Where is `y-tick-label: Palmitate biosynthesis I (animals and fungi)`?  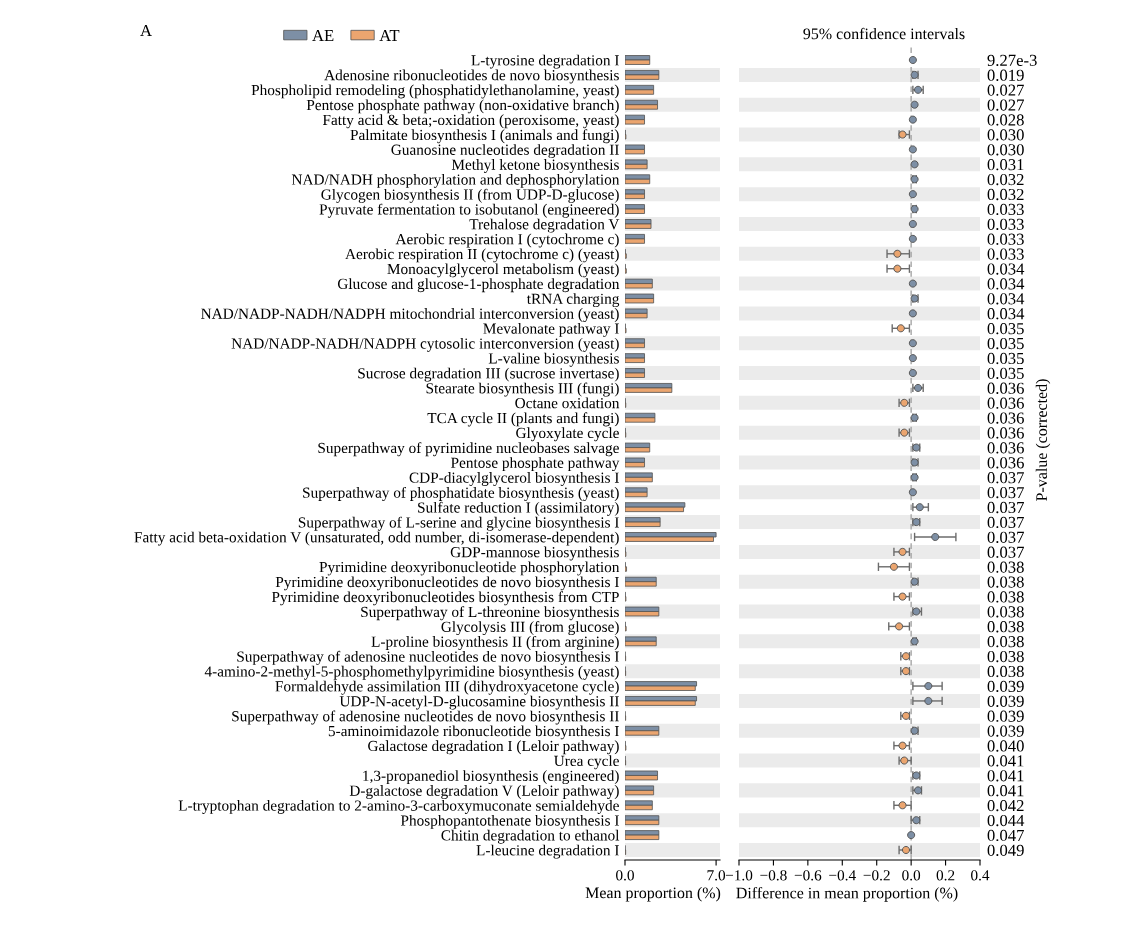 y-tick-label: Palmitate biosynthesis I (animals and fungi) is located at coordinates (484, 136).